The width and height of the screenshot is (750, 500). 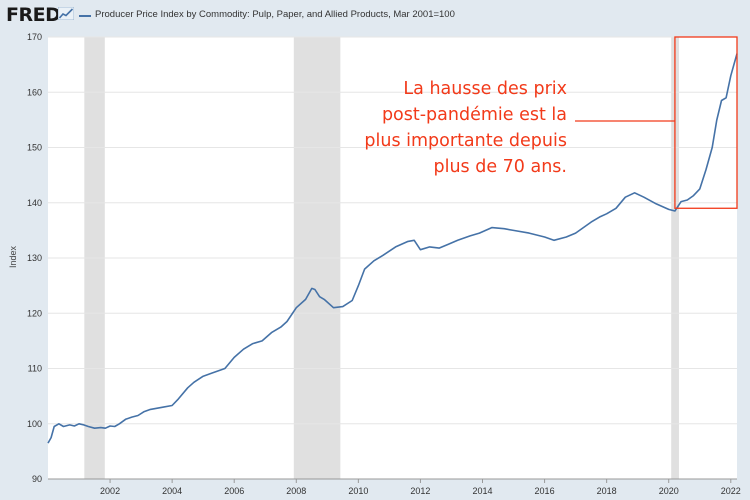 I want to click on y-tick-label: 170, so click(x=34, y=37).